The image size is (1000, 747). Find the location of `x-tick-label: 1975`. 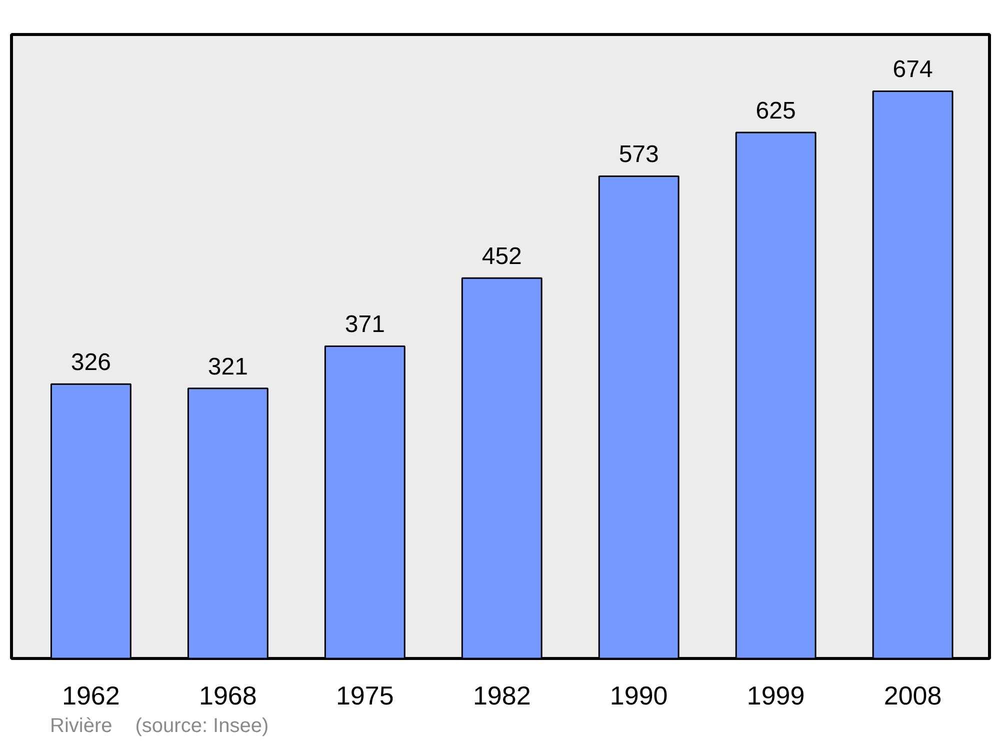

x-tick-label: 1975 is located at coordinates (365, 695).